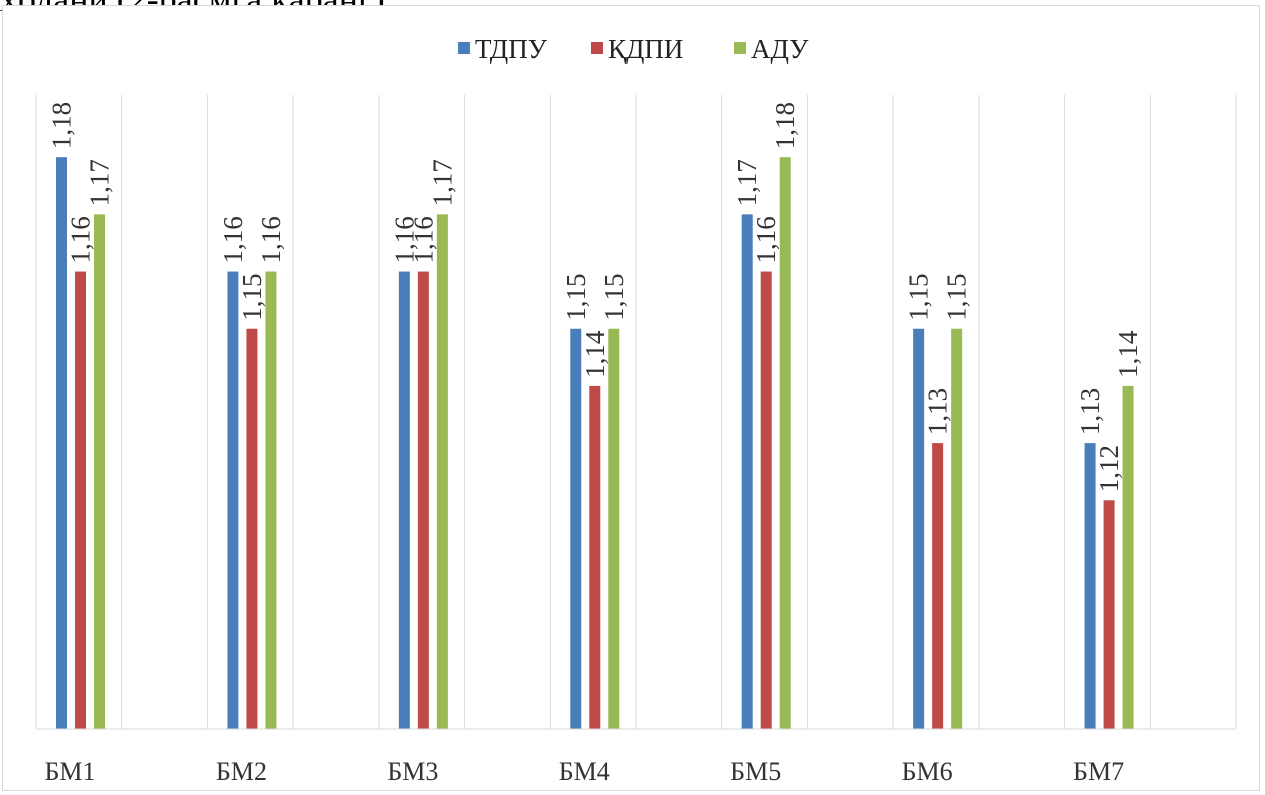  Describe the element at coordinates (80, 500) in the screenshot. I see `bar-ҚДПИ-БМ1` at that location.